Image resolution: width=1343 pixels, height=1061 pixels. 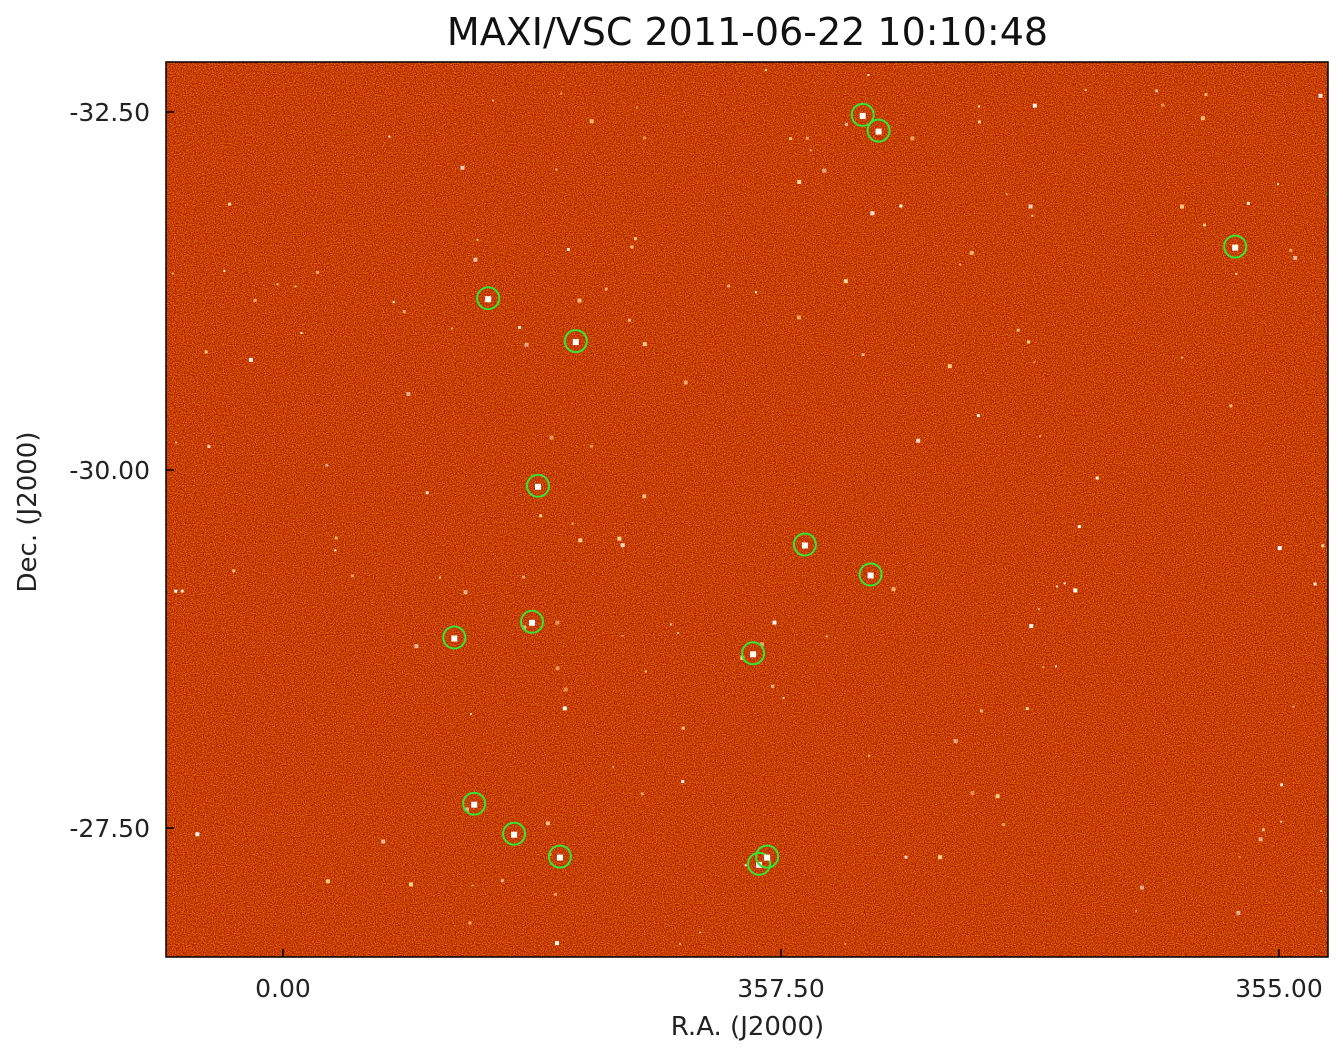 I want to click on y-axis: -32.50 -30.00 -27.50, so click(x=121, y=470).